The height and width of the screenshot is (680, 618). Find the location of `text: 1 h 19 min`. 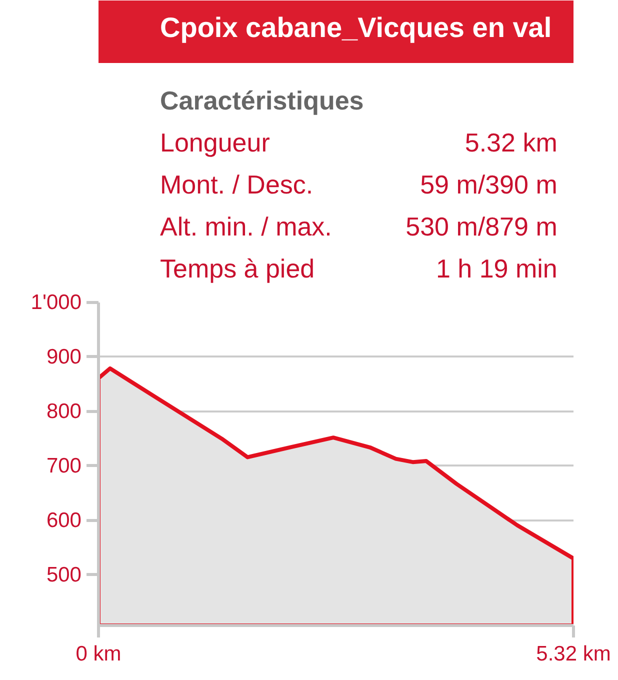

text: 1 h 19 min is located at coordinates (497, 269).